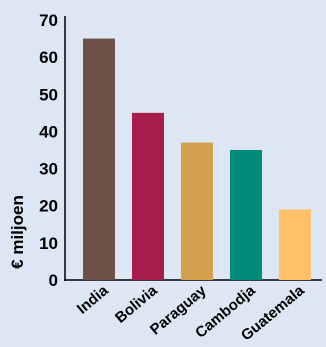  Describe the element at coordinates (48, 131) in the screenshot. I see `y-tick-label: 40` at that location.